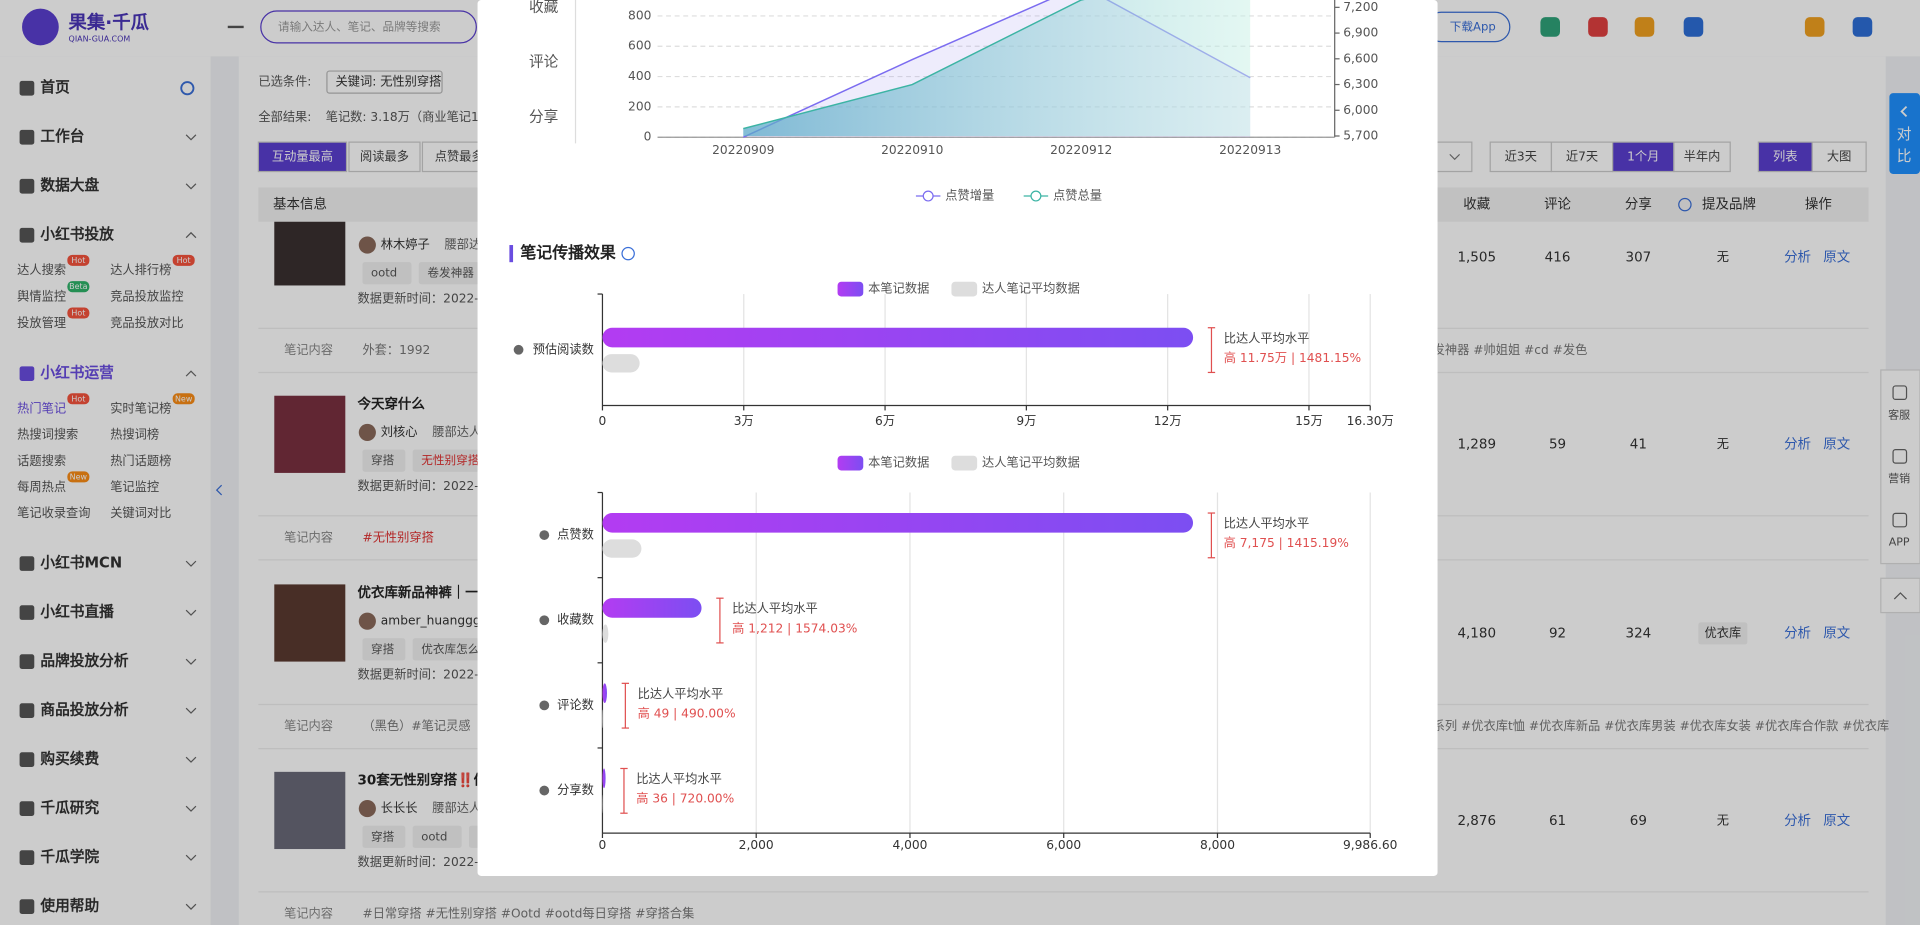  Describe the element at coordinates (146, 322) in the screenshot. I see `submenu-item: 竞品投放对比` at that location.